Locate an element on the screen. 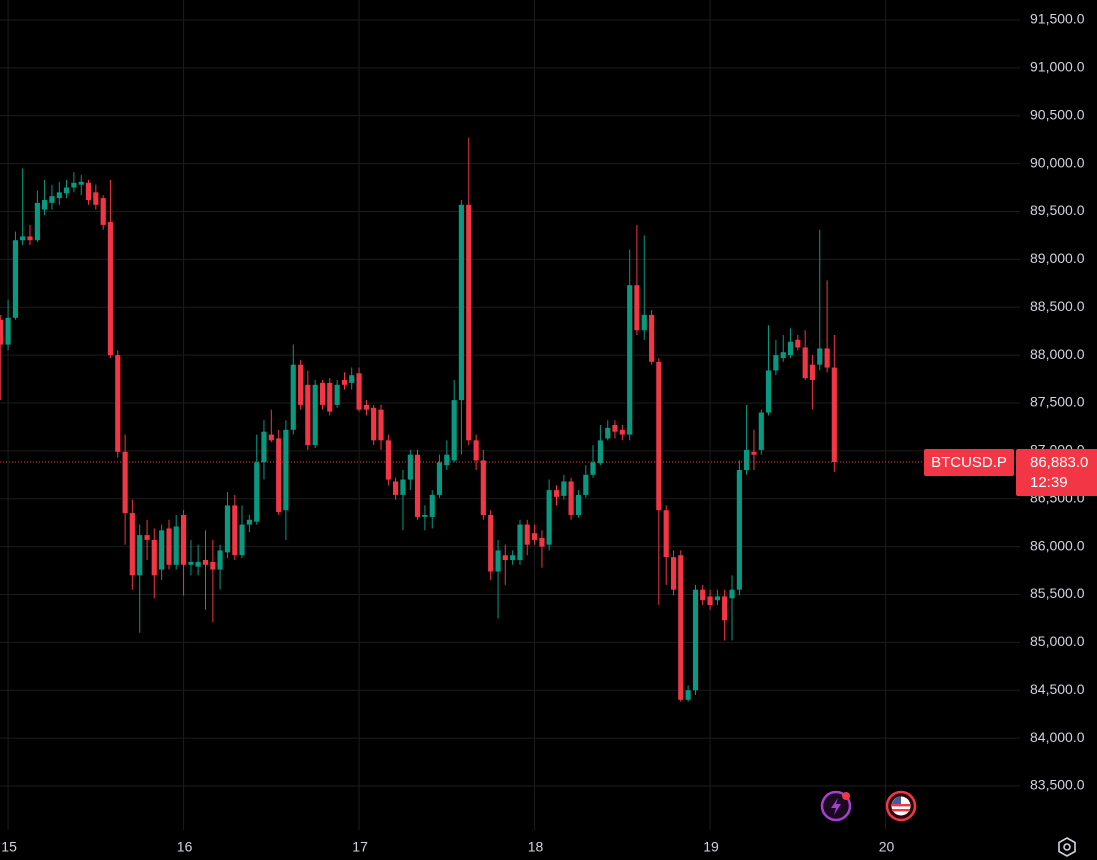 This screenshot has height=860, width=1097. settings-icon is located at coordinates (1067, 847).